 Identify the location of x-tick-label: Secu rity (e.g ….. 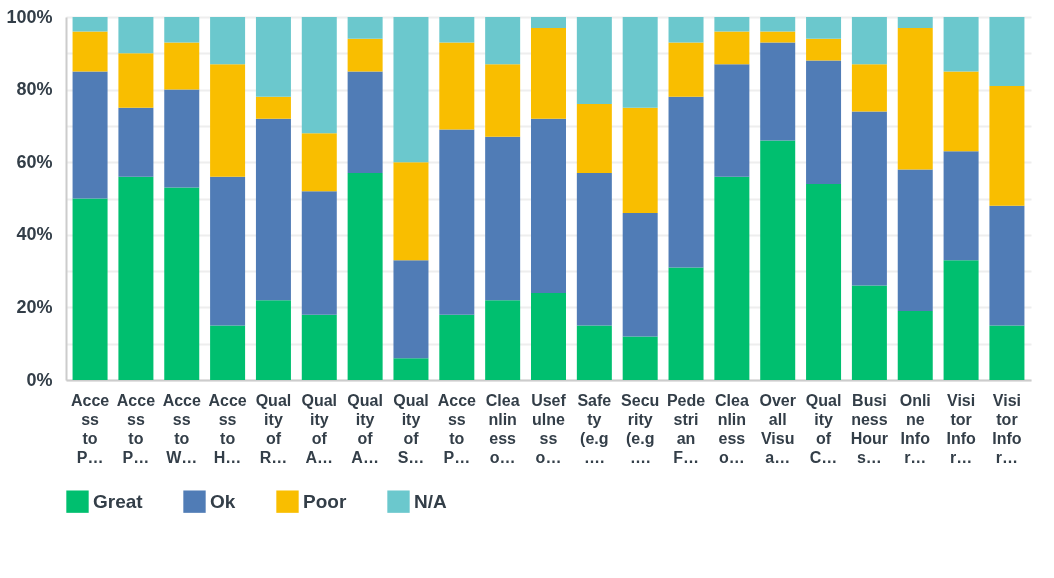
(640, 428).